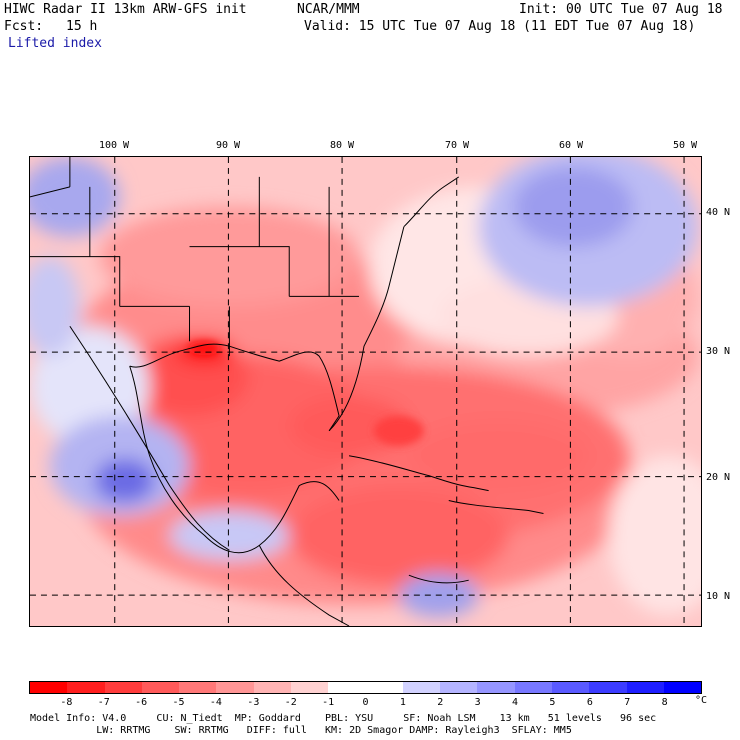 This screenshot has height=740, width=740. I want to click on lon-label-90w: 90 W, so click(228, 145).